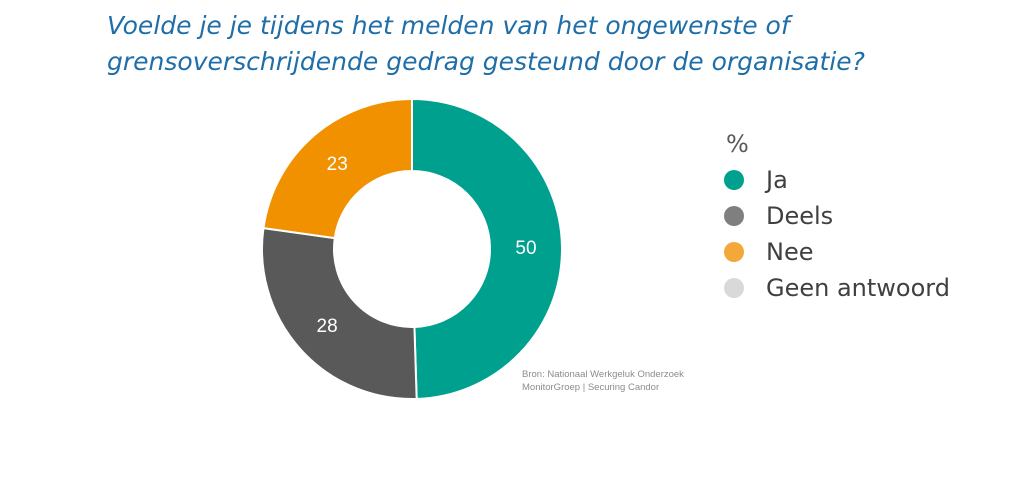 This screenshot has height=498, width=1024. I want to click on source-line-1: Bron: Nationaal Werkgeluk Onderzoek, so click(603, 374).